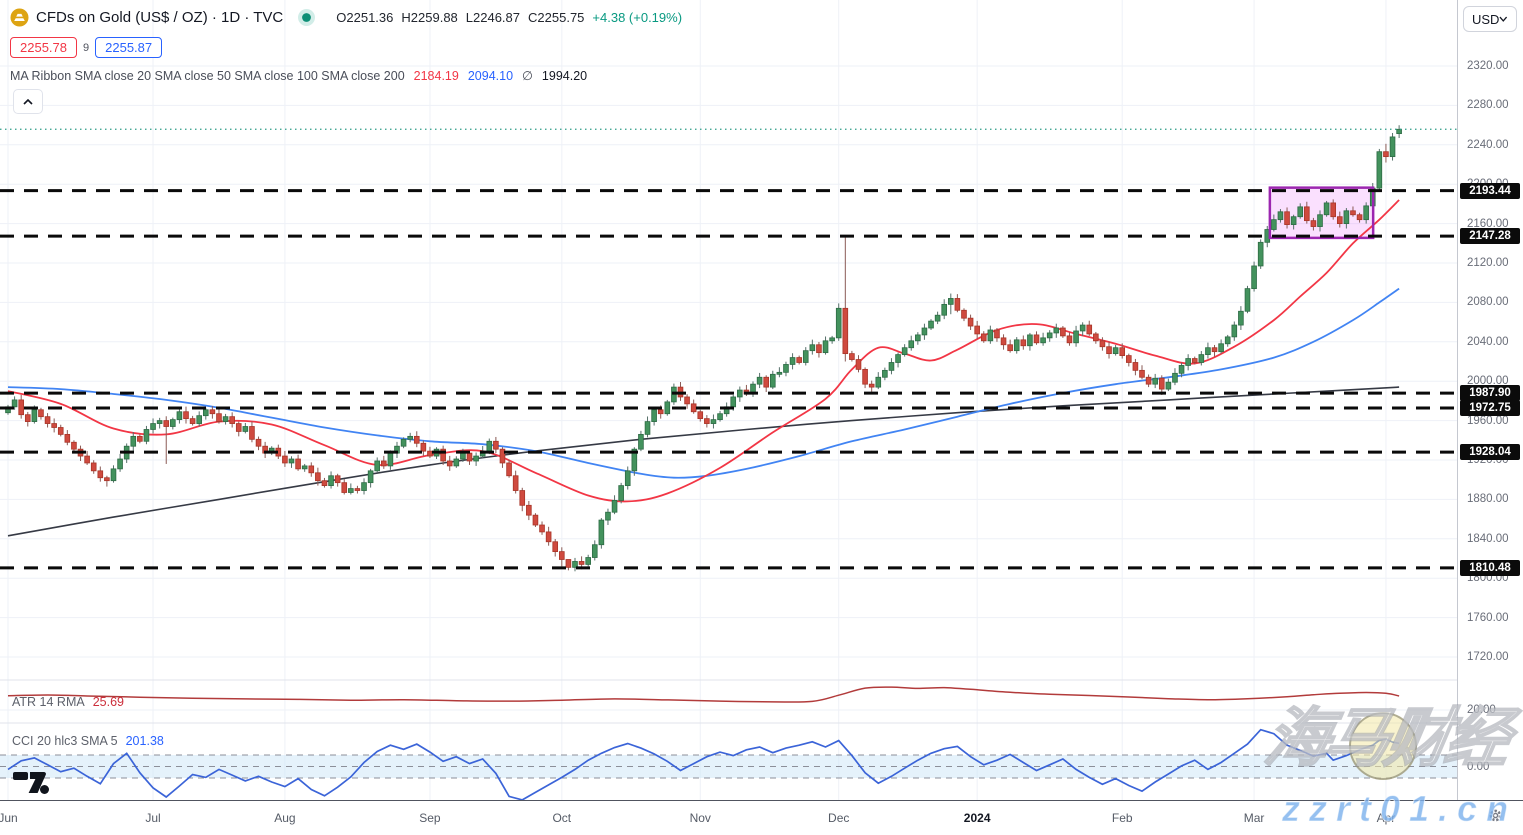  Describe the element at coordinates (1478, 766) in the screenshot. I see `pane-tick: 0.00` at that location.